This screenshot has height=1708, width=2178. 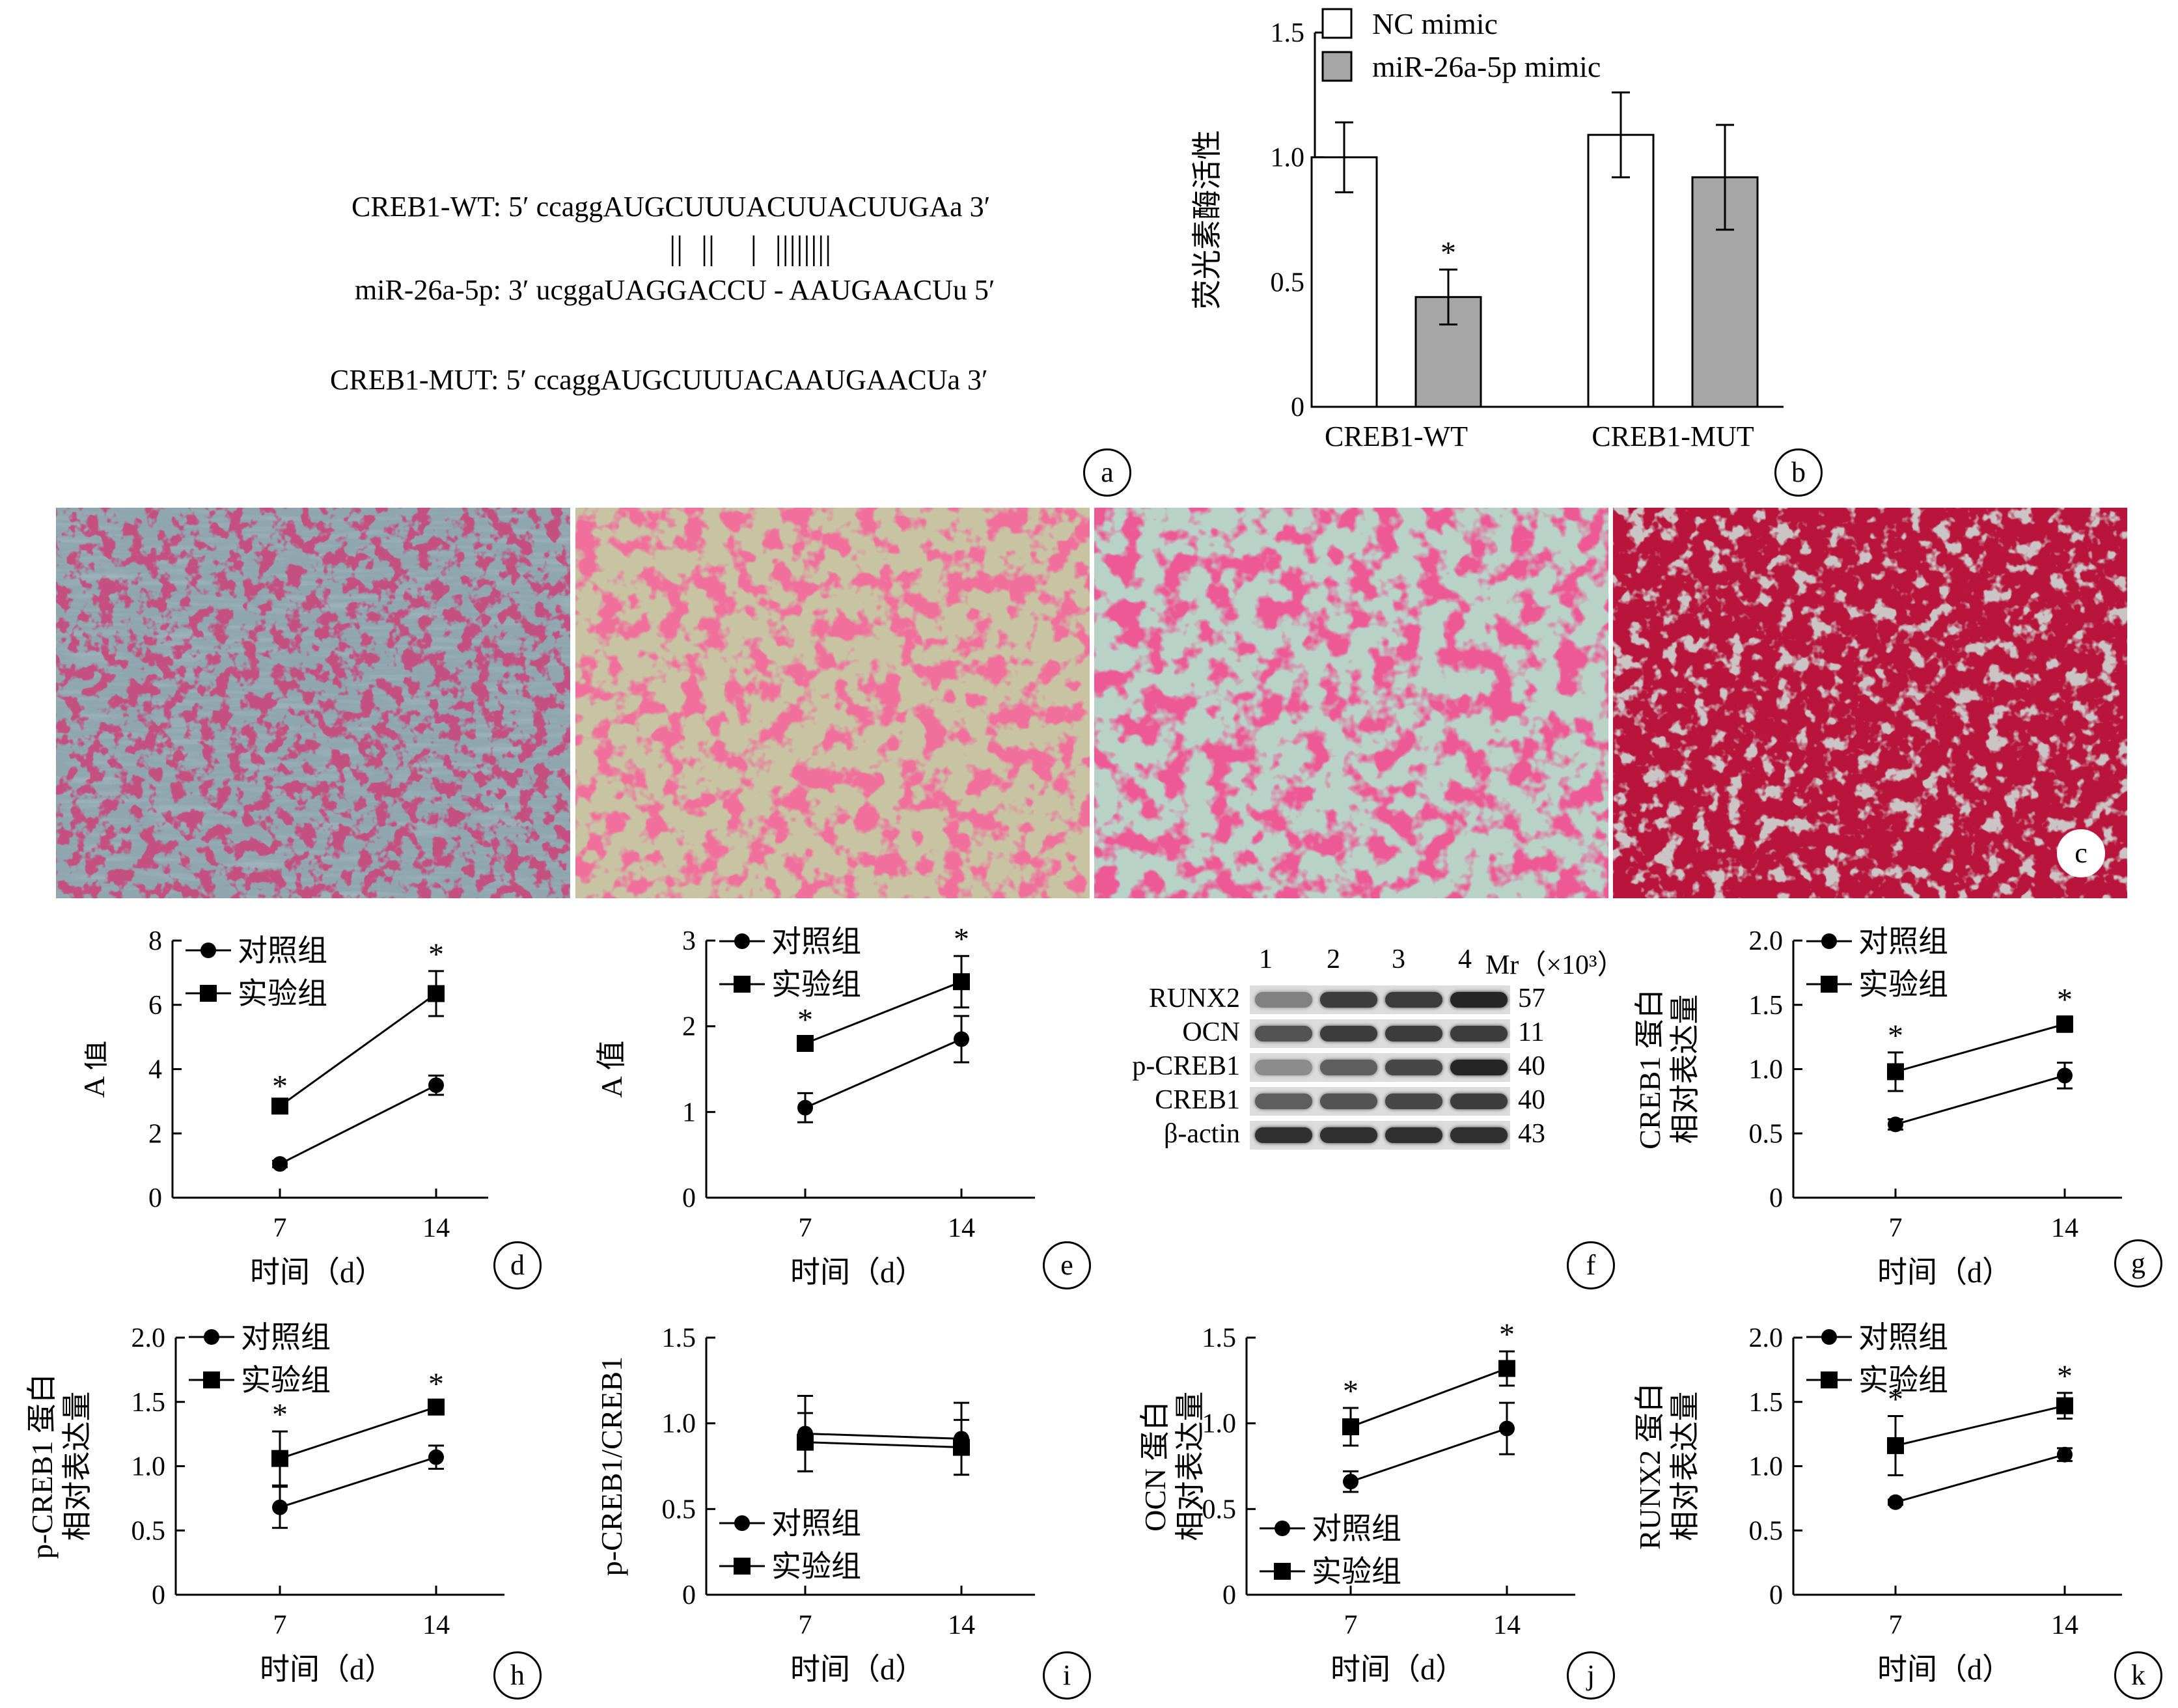 I want to click on bar, so click(x=1621, y=270).